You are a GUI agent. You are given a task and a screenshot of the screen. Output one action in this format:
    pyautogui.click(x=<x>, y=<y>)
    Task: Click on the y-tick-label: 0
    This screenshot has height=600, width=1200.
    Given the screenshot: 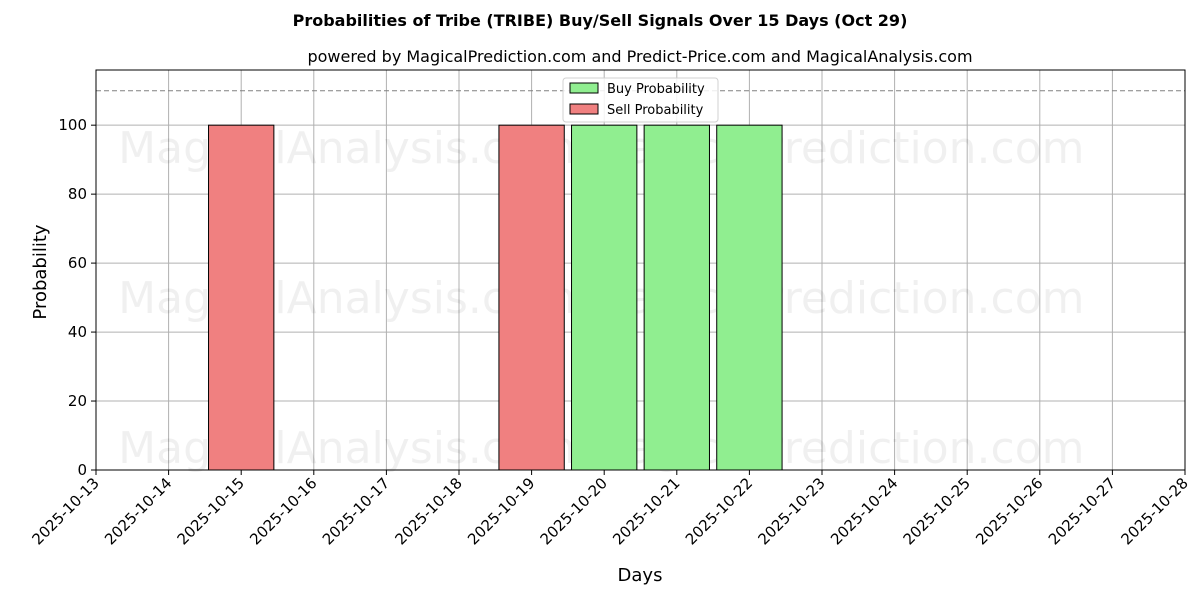 What is the action you would take?
    pyautogui.click(x=82, y=470)
    